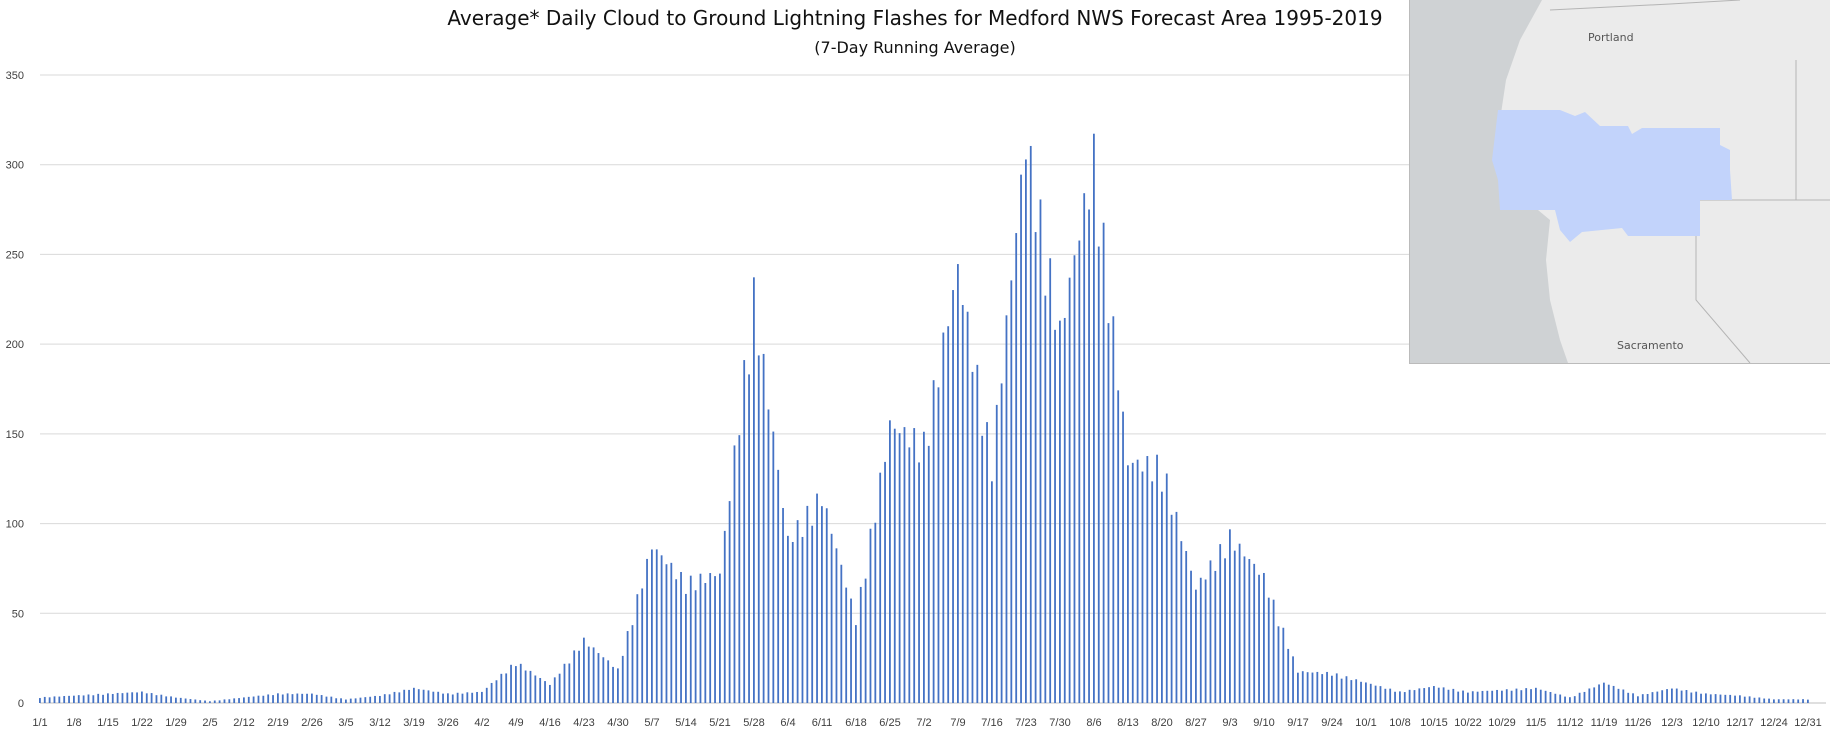  What do you see at coordinates (1604, 723) in the screenshot?
I see `x-tick-label: 11/19` at bounding box center [1604, 723].